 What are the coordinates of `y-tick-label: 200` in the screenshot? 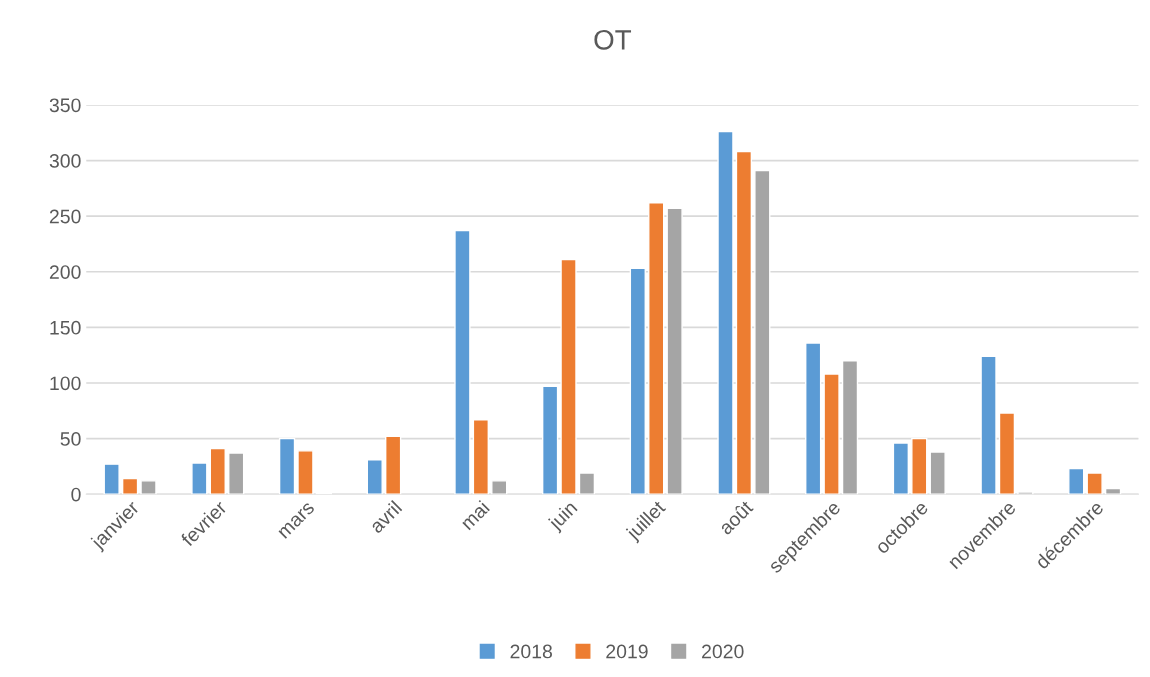 It's located at (65, 272).